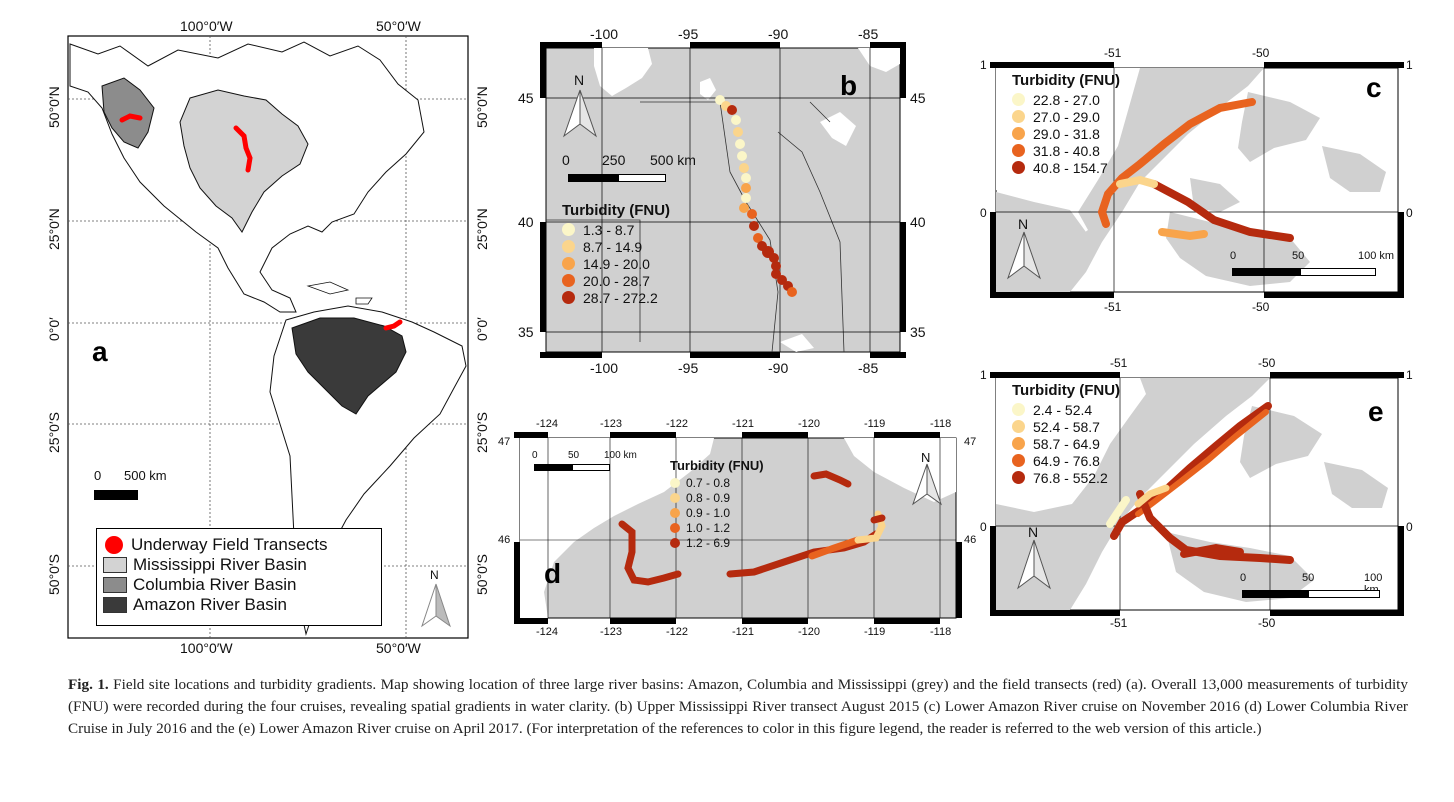 This screenshot has width=1454, height=802. I want to click on d-legend-row-0: 0.7 - 0.8, so click(717, 482).